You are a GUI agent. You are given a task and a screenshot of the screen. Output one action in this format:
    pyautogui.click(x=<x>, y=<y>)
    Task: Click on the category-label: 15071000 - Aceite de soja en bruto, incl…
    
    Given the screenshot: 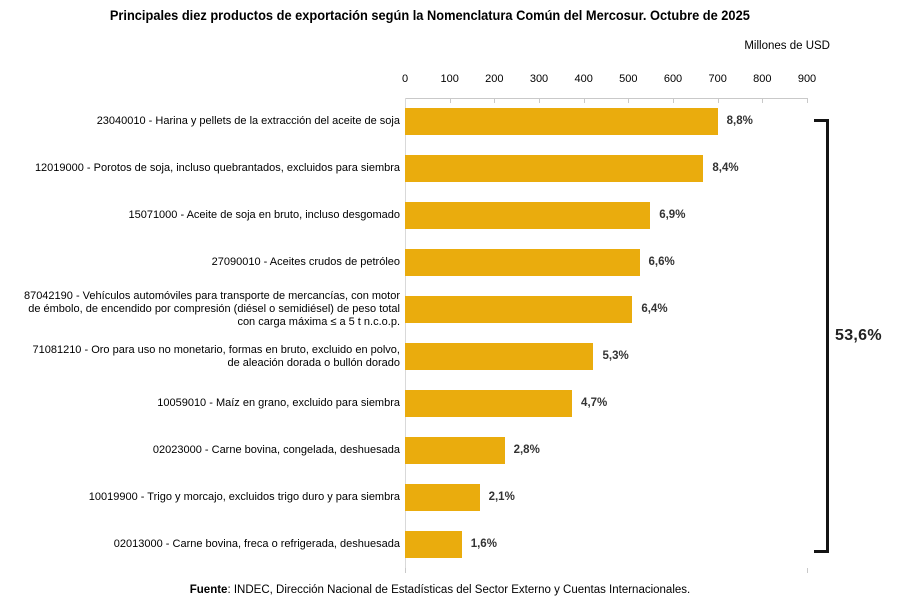 What is the action you would take?
    pyautogui.click(x=264, y=215)
    